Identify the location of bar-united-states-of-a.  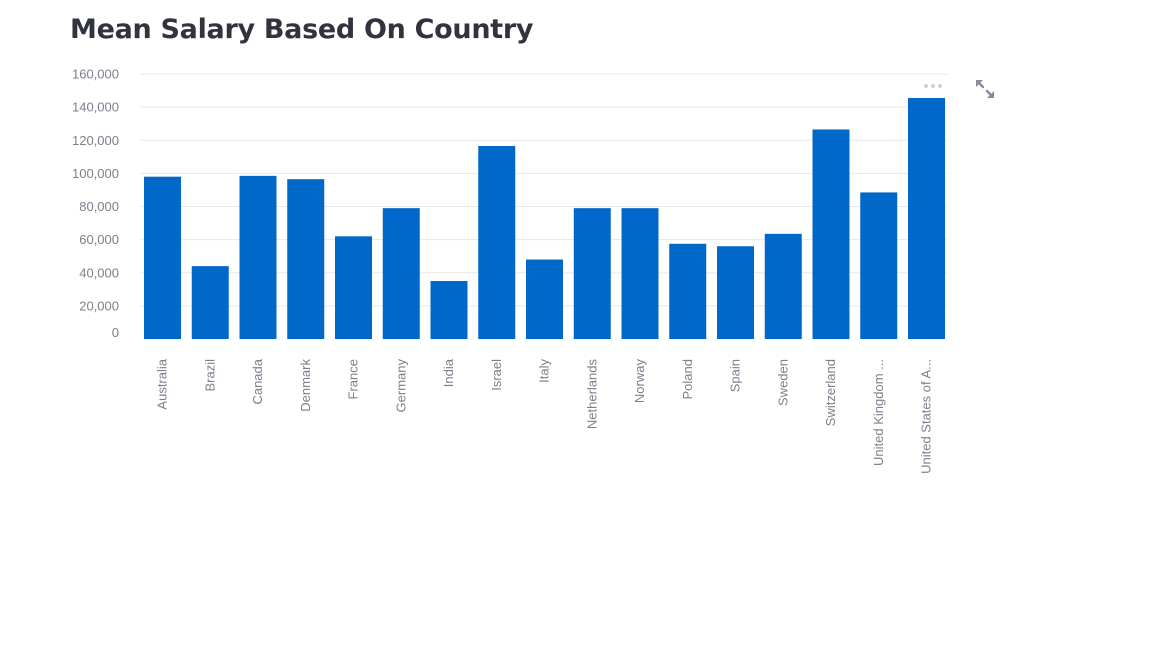
(926, 218).